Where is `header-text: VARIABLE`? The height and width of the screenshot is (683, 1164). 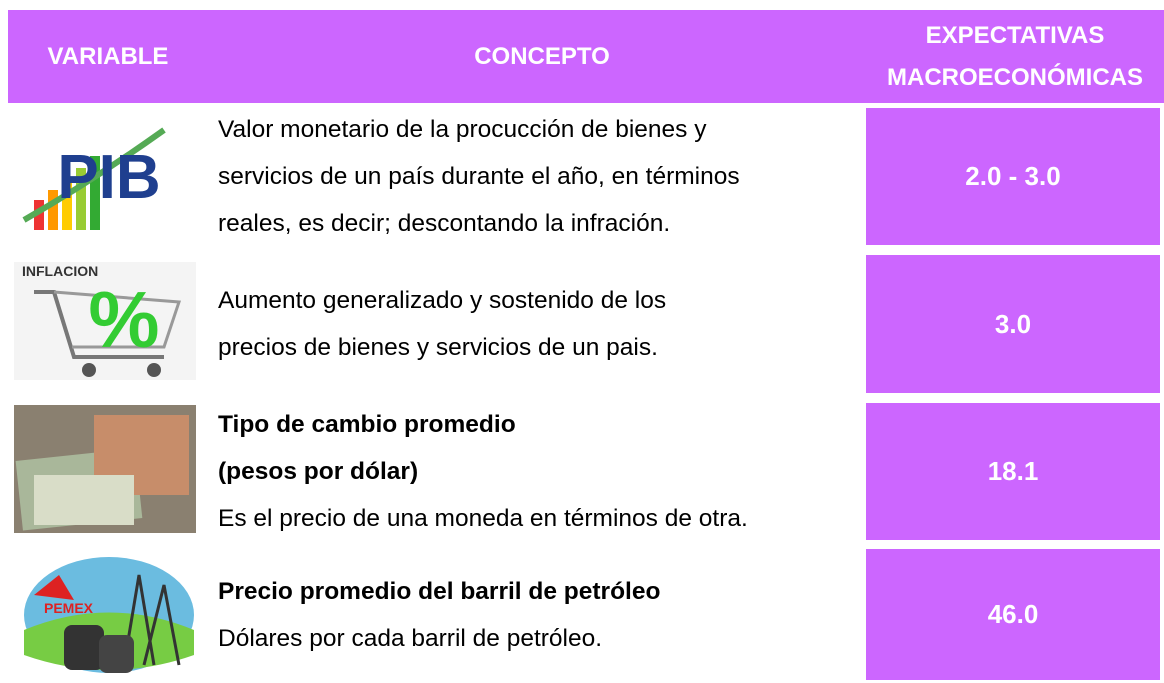
header-text: VARIABLE is located at coordinates (108, 56).